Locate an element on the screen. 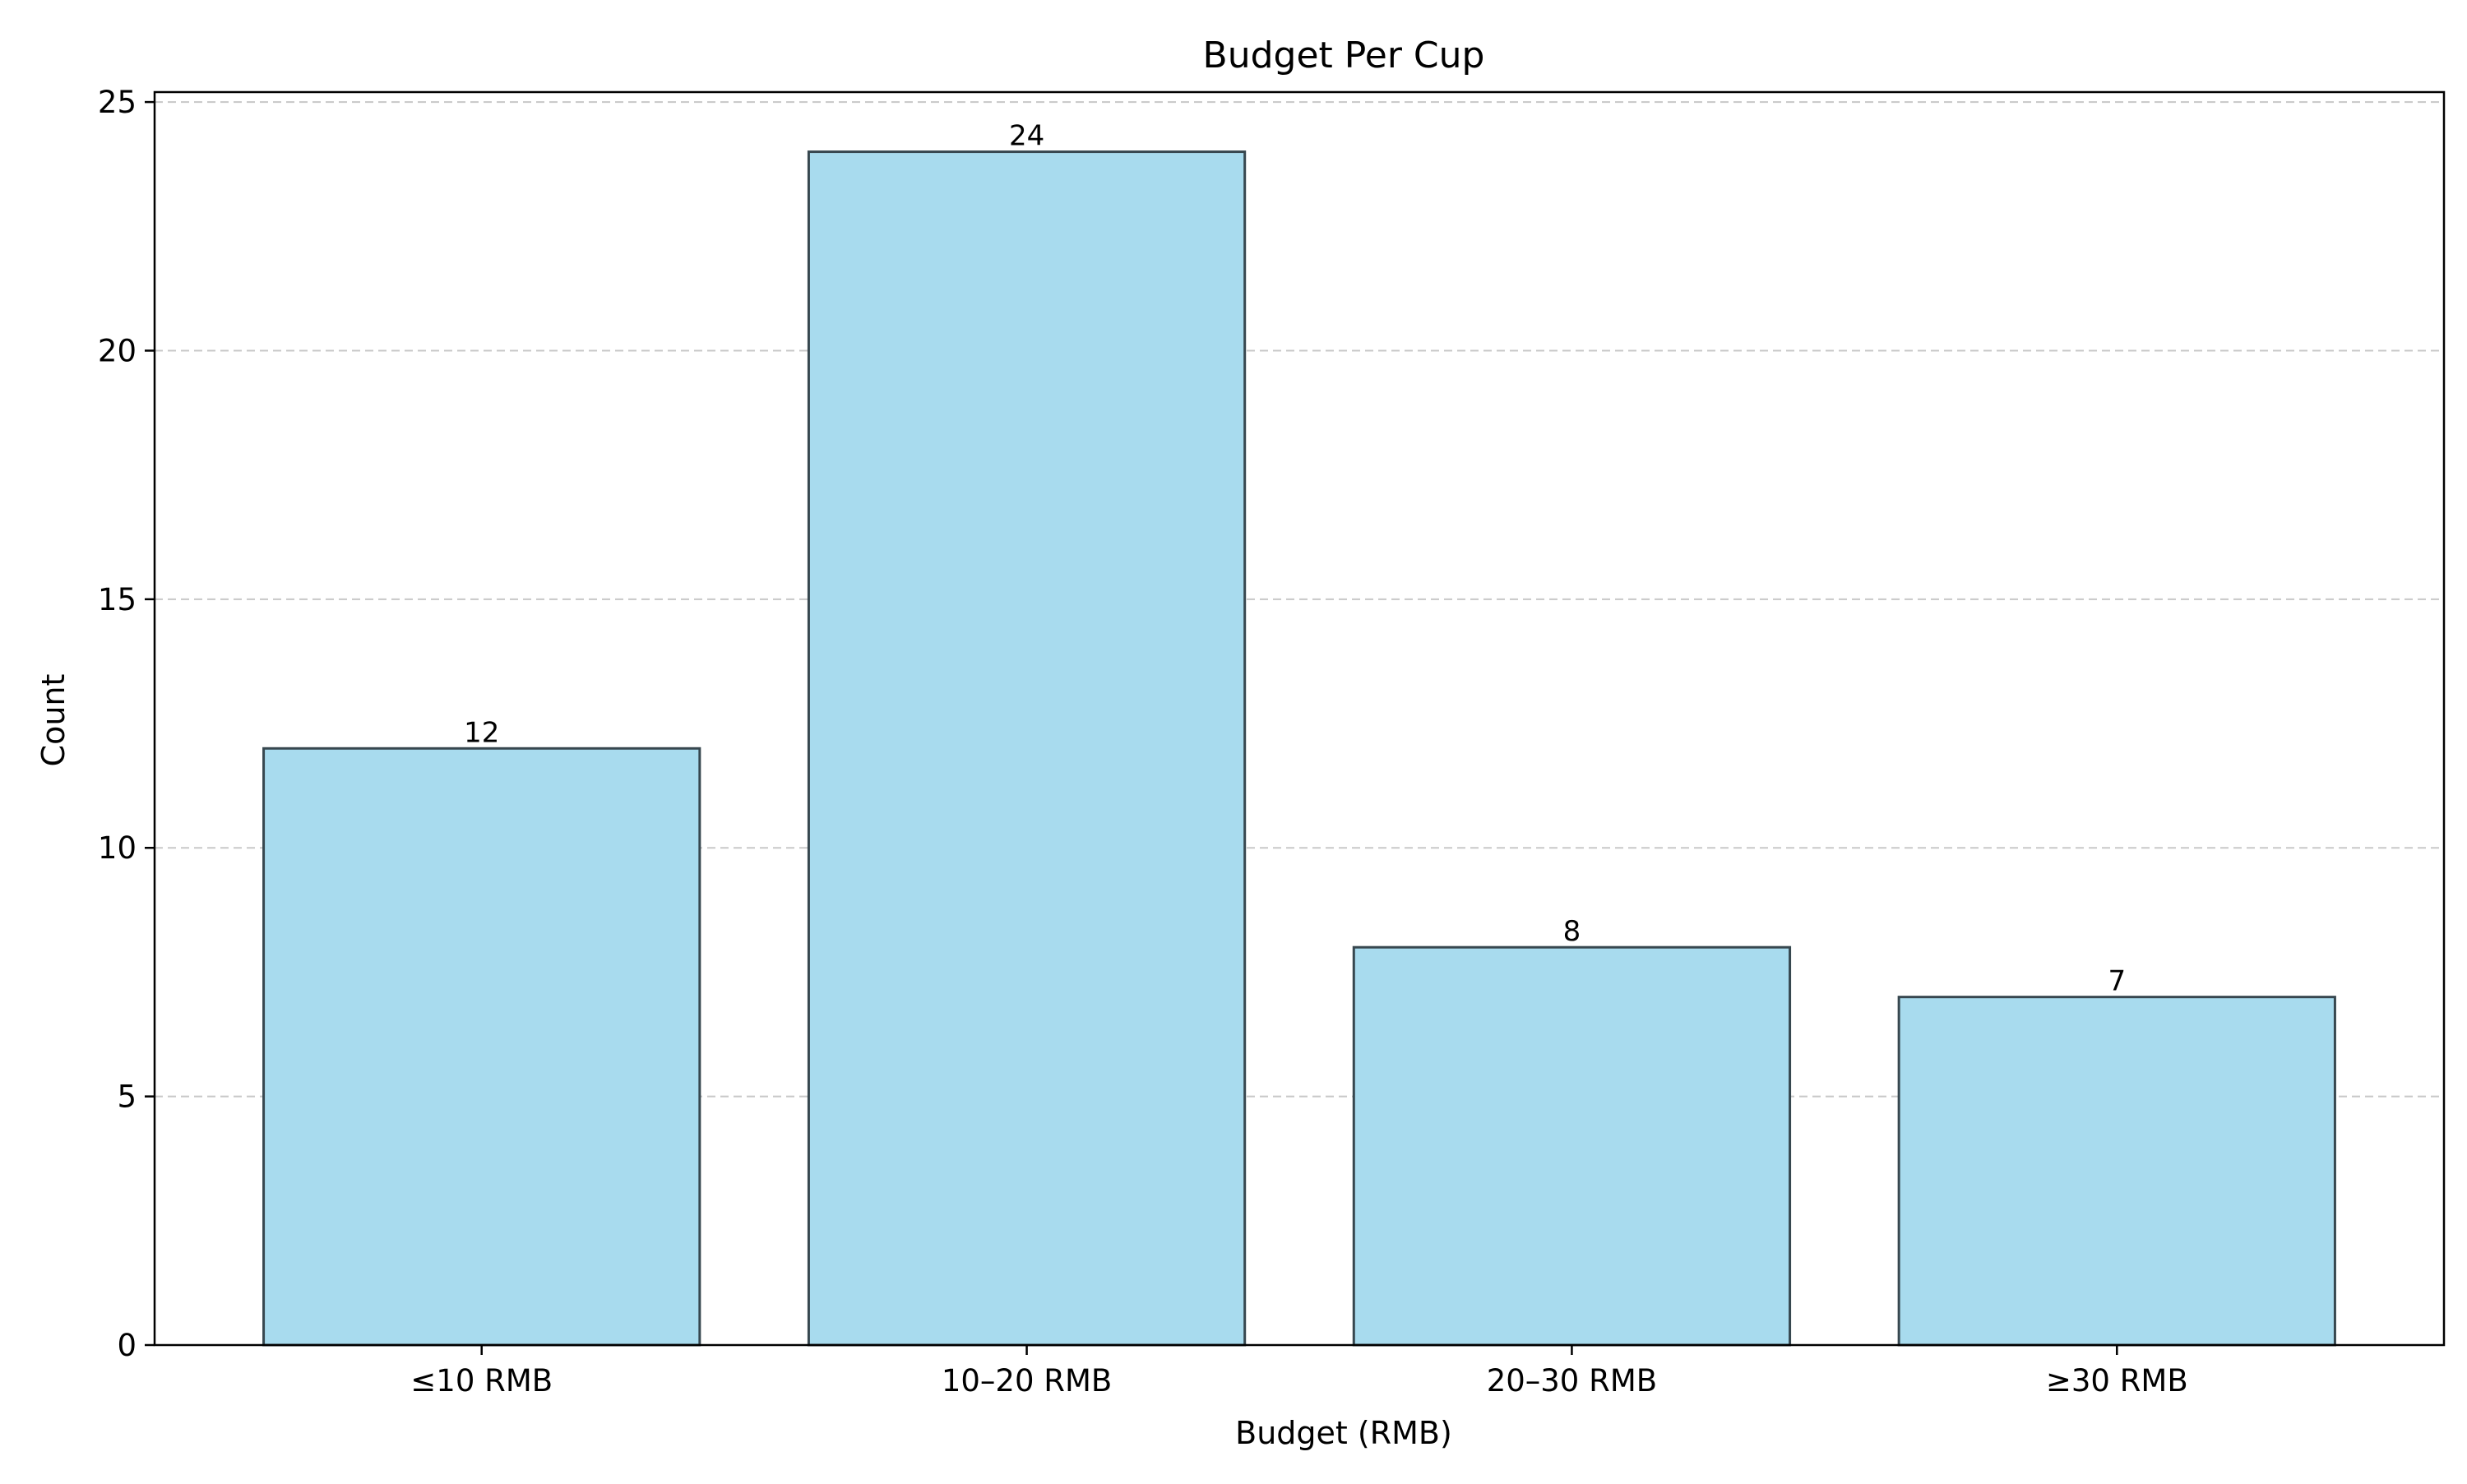 This screenshot has width=2467, height=1484. x-tick-label-1: 10–20 RMB is located at coordinates (1027, 1381).